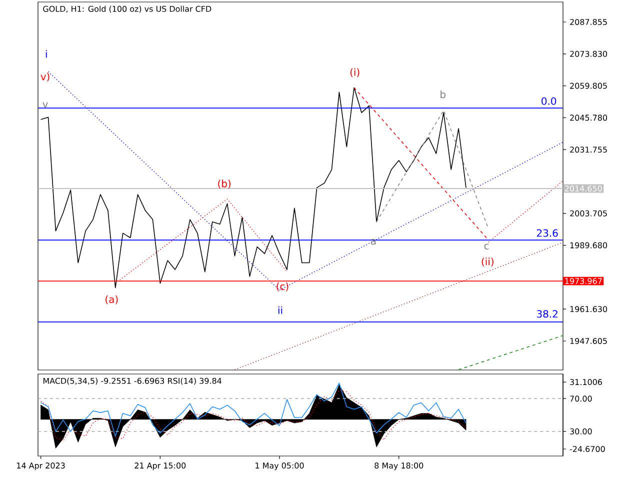  I want to click on annotation: (ii), so click(488, 262).